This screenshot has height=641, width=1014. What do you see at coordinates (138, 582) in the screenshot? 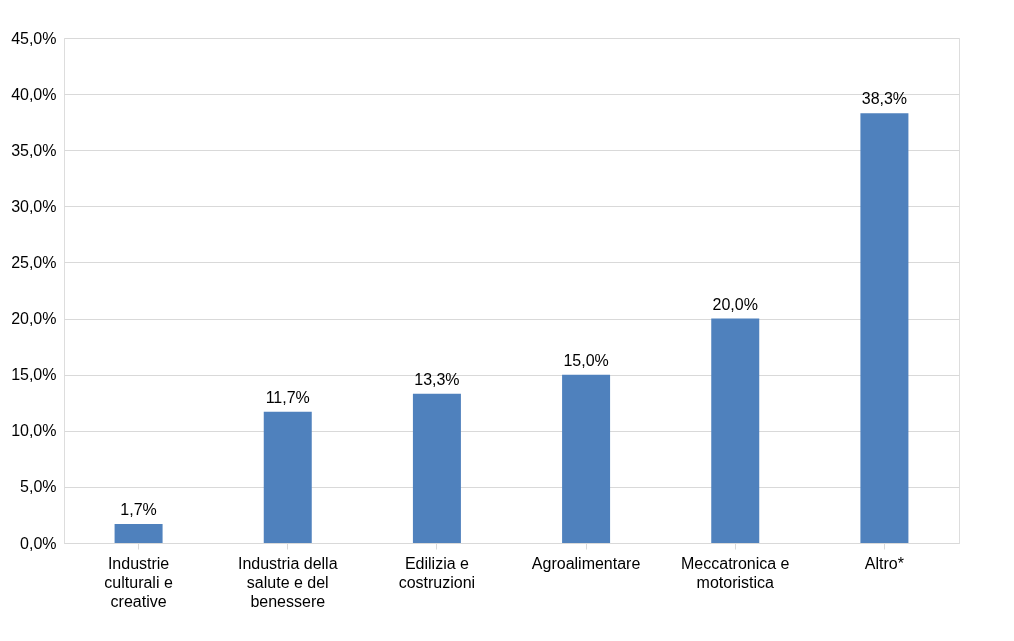
I see `x-tick-label: Industrie culturali e creative` at bounding box center [138, 582].